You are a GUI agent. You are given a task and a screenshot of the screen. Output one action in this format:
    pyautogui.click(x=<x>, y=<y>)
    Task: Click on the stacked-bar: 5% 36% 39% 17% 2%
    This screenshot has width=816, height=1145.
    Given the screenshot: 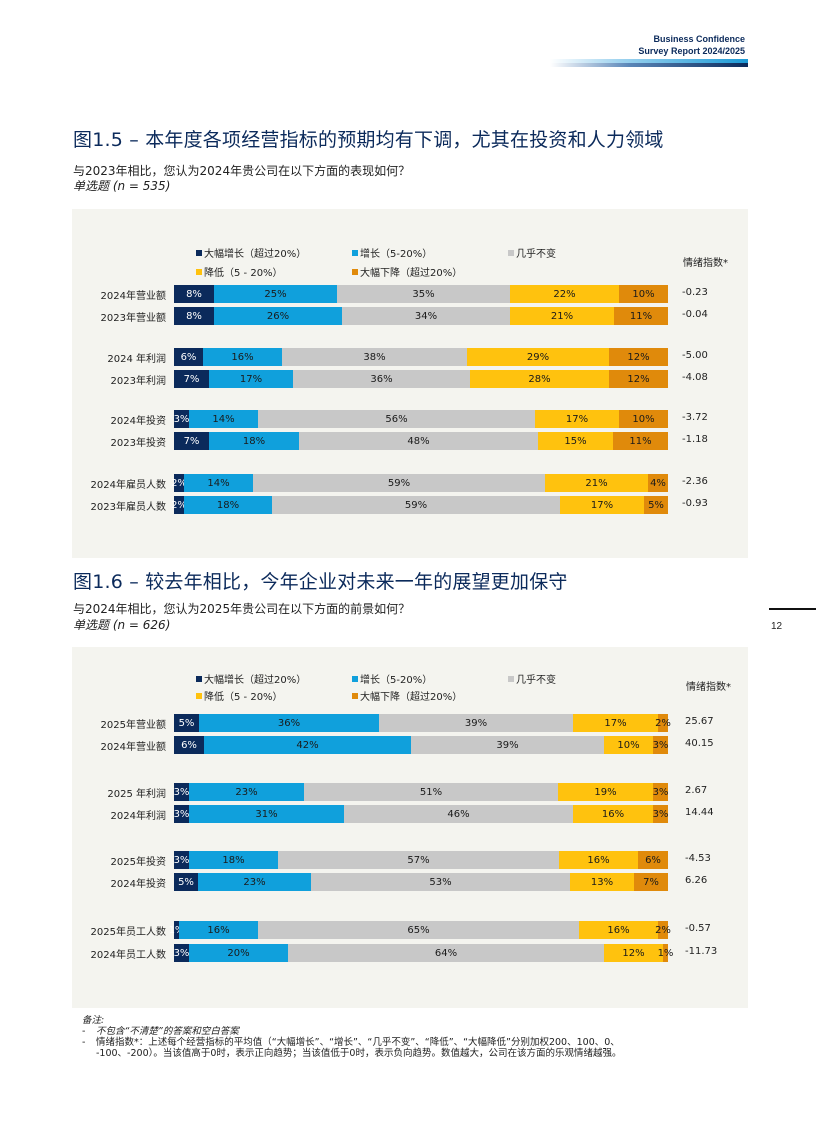 What is the action you would take?
    pyautogui.click(x=422, y=723)
    